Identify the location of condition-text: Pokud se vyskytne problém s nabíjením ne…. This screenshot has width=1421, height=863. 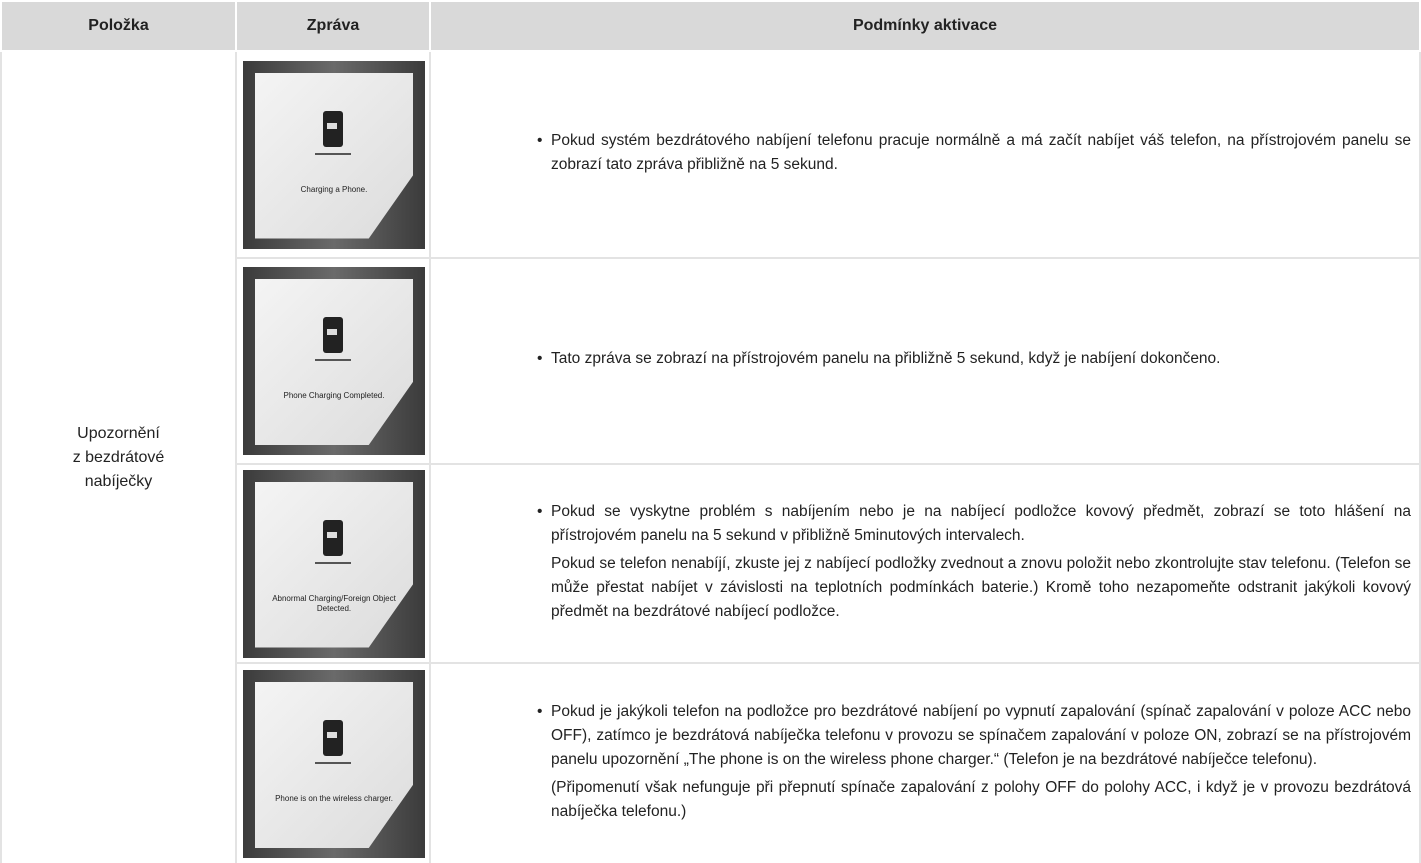
(974, 524).